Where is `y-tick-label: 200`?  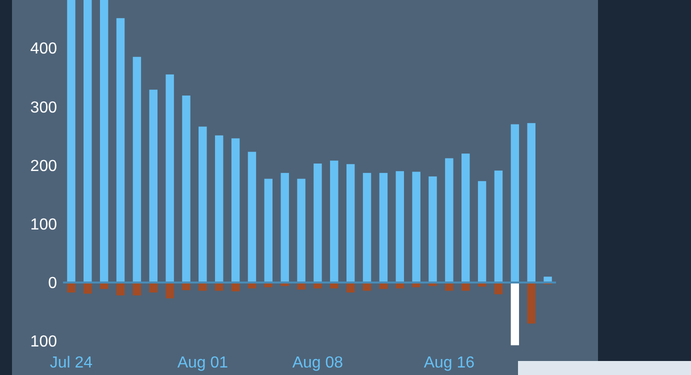 y-tick-label: 200 is located at coordinates (44, 166).